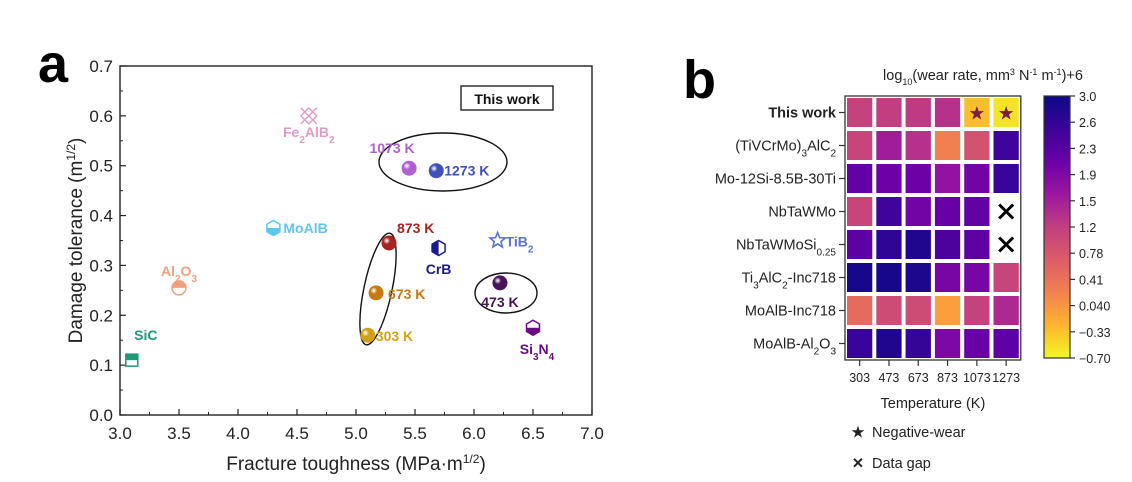 Image resolution: width=1132 pixels, height=482 pixels. What do you see at coordinates (238, 433) in the screenshot?
I see `x-tick-label: 4.0` at bounding box center [238, 433].